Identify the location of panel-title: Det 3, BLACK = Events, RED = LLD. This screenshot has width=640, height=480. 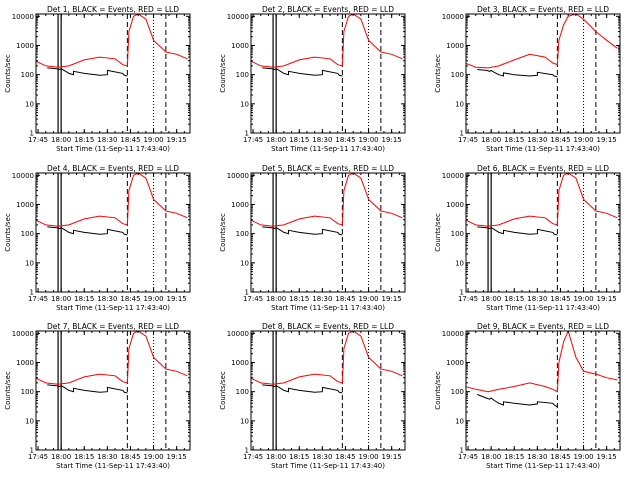
(543, 9).